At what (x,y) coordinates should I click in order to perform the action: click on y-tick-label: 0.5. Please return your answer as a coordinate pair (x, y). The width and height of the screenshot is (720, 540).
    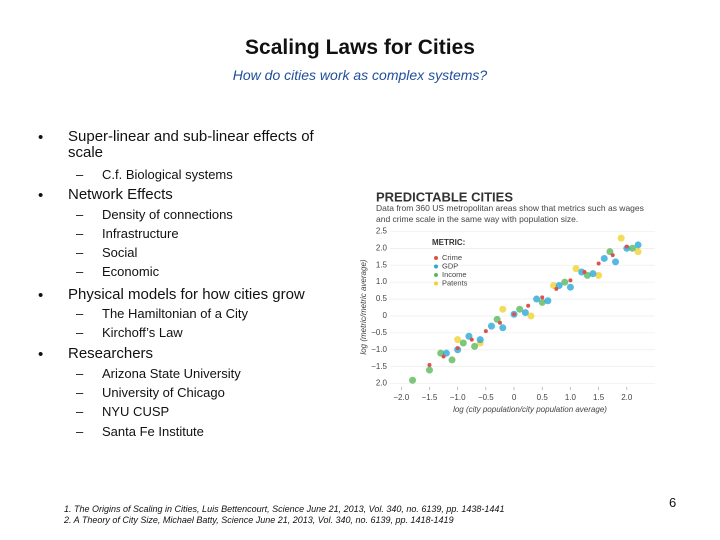
    Looking at the image, I should click on (382, 298).